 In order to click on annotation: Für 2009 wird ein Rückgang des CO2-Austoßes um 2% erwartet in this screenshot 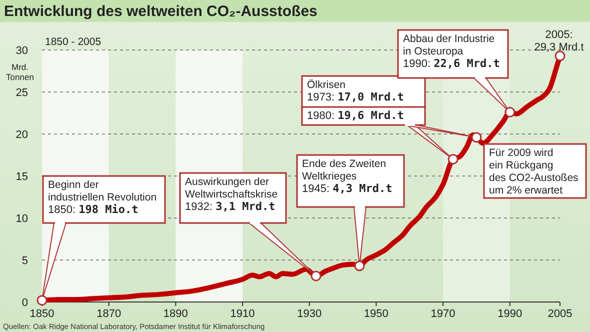, I will do `click(533, 171)`.